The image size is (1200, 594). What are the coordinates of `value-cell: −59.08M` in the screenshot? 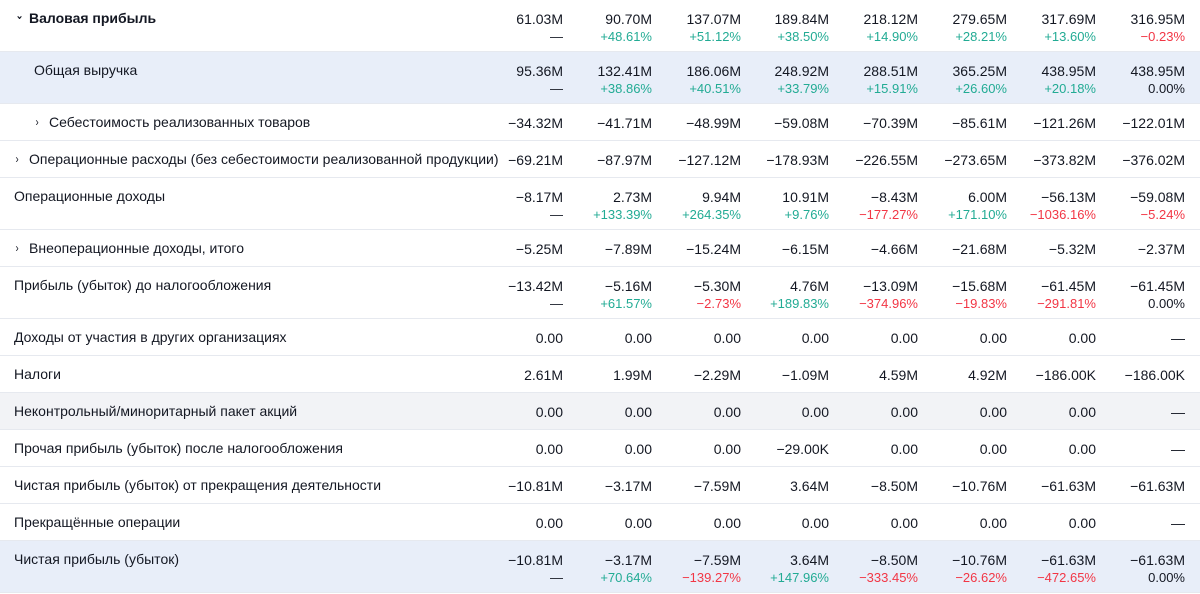 It's located at (785, 123).